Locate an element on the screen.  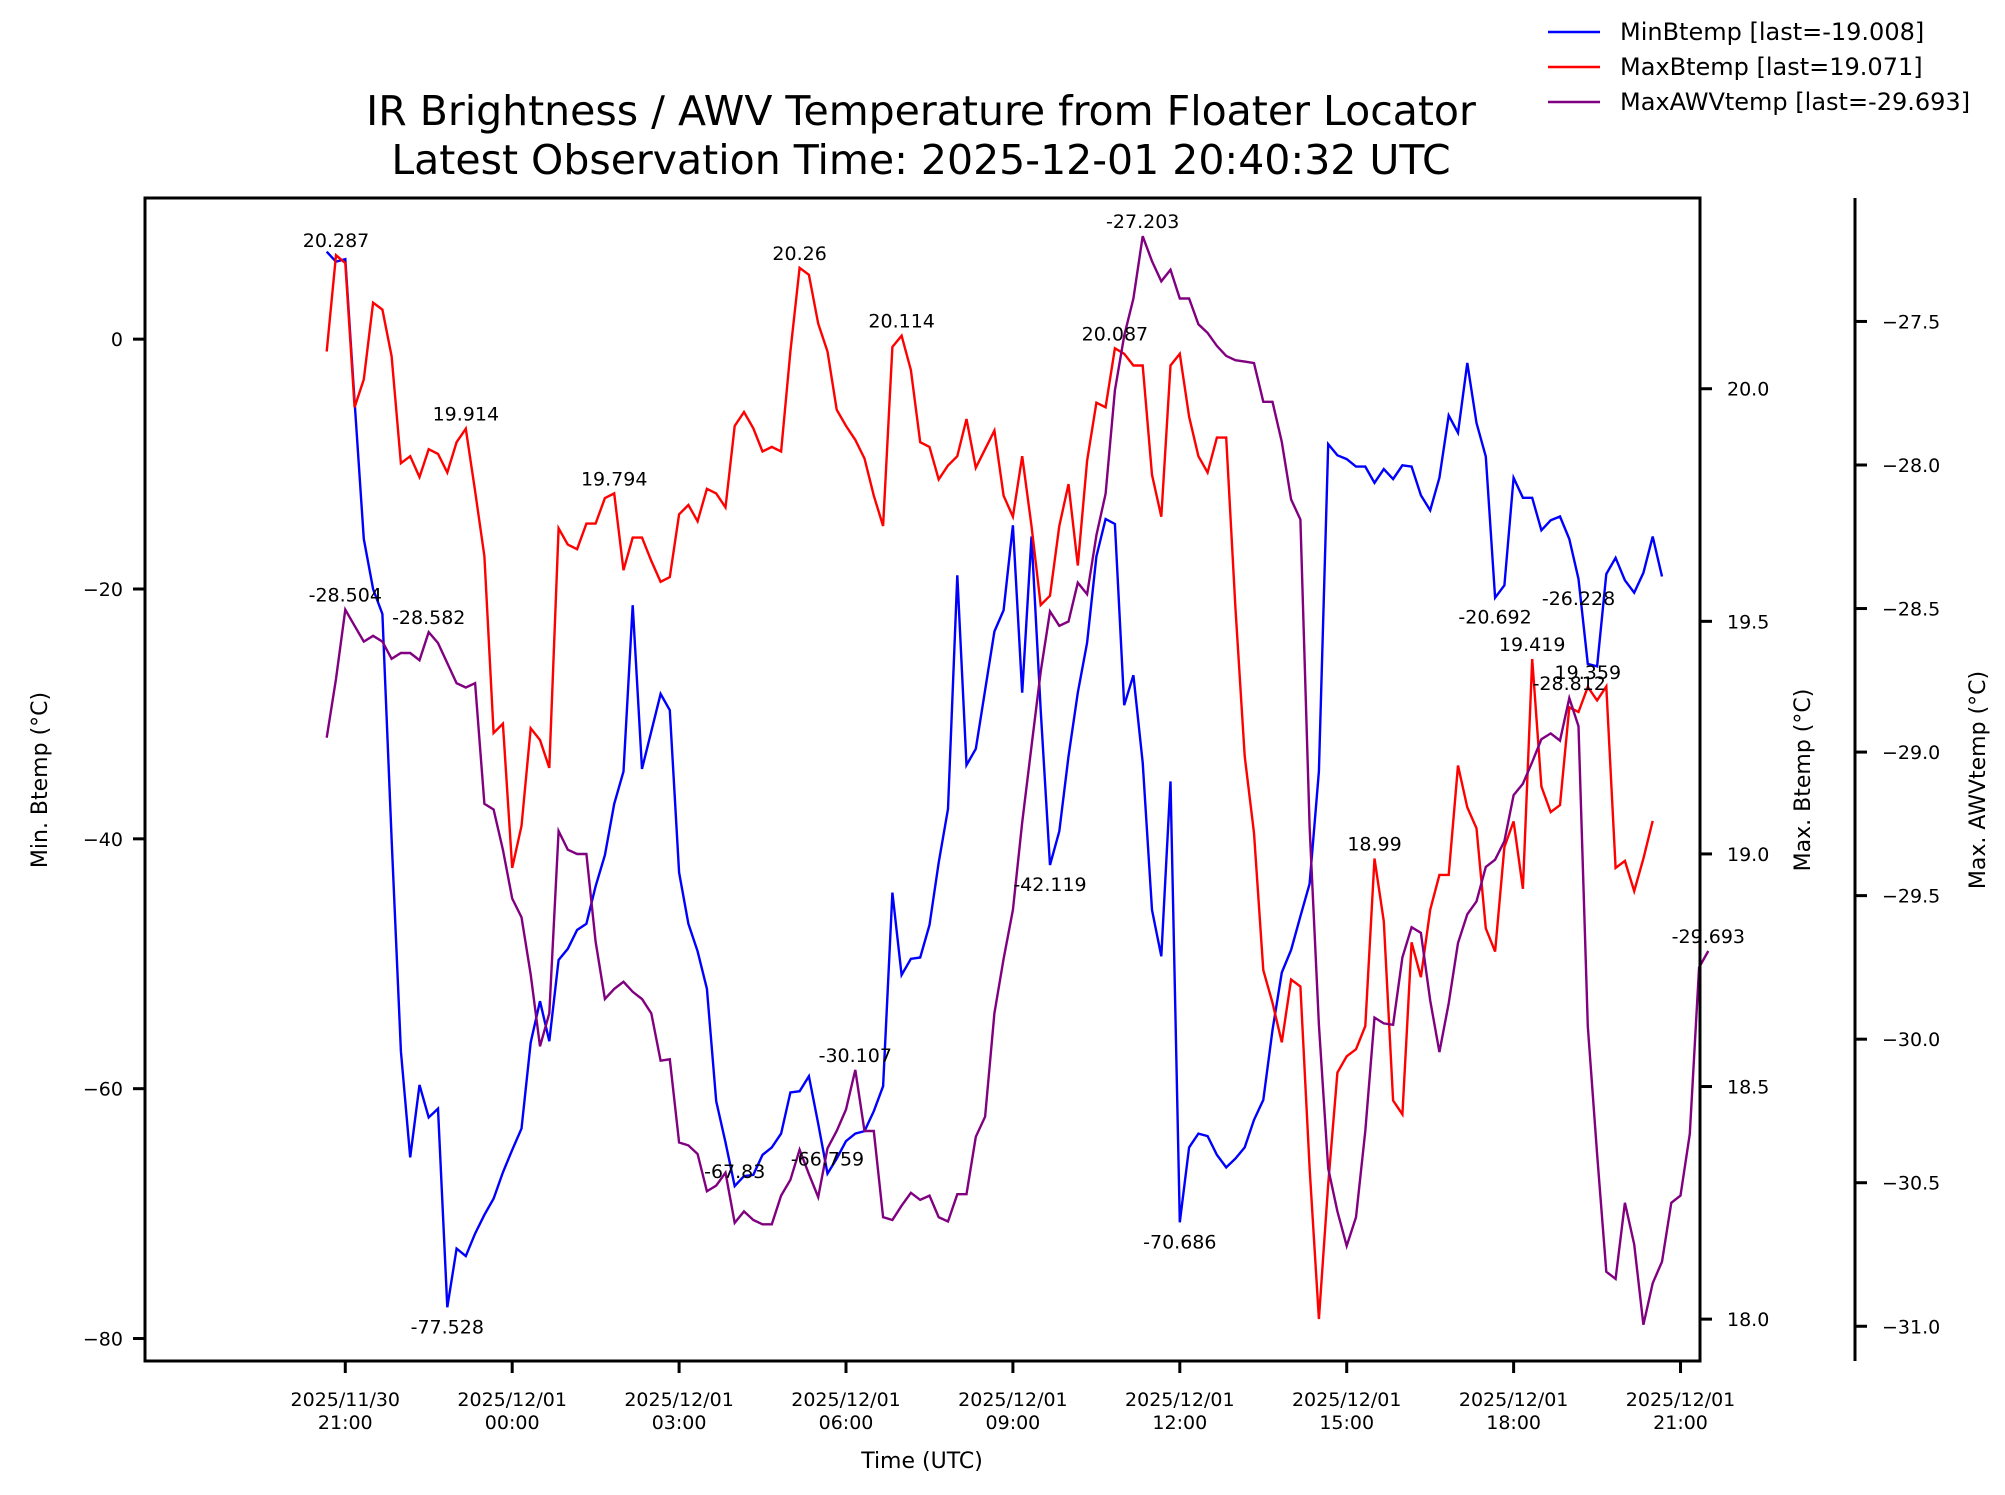
data-label: 20.26 is located at coordinates (799, 254).